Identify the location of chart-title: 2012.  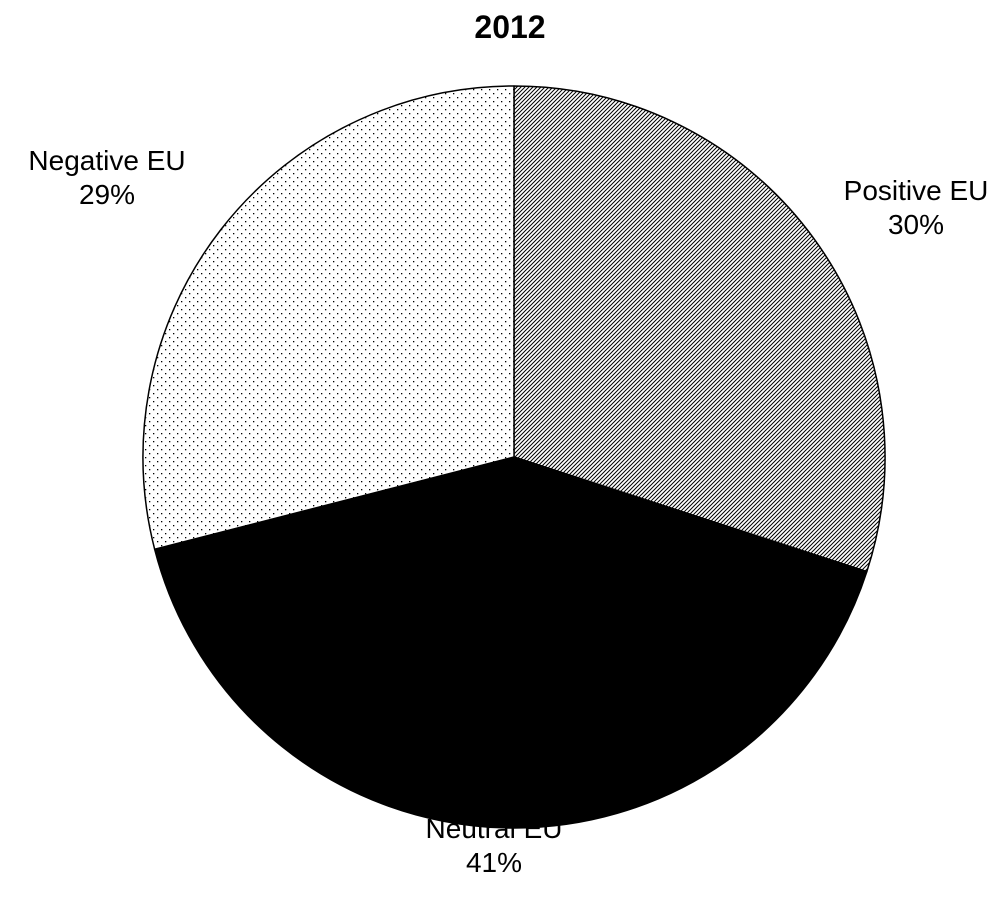
(509, 27).